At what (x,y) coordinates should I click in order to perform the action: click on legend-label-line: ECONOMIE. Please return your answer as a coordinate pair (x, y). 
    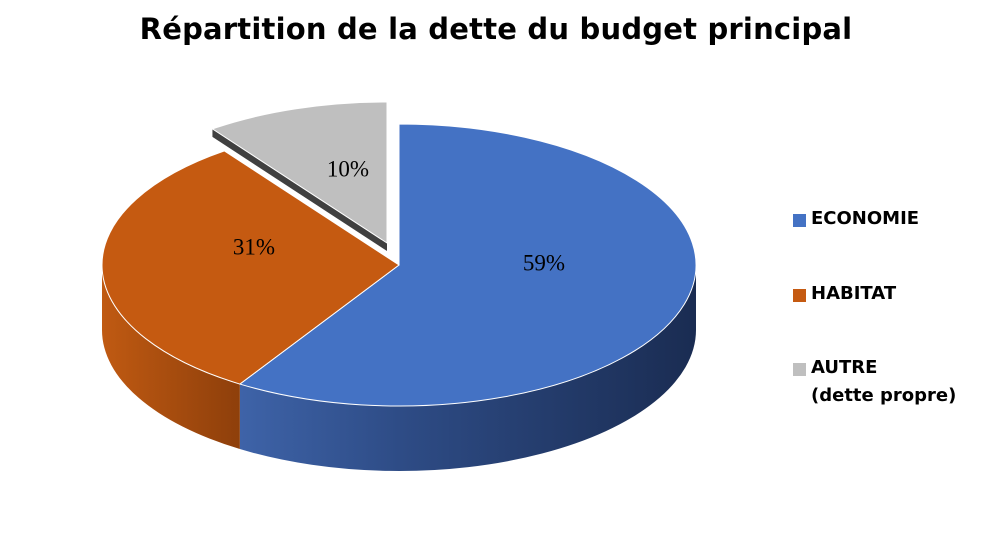
    Looking at the image, I should click on (865, 218).